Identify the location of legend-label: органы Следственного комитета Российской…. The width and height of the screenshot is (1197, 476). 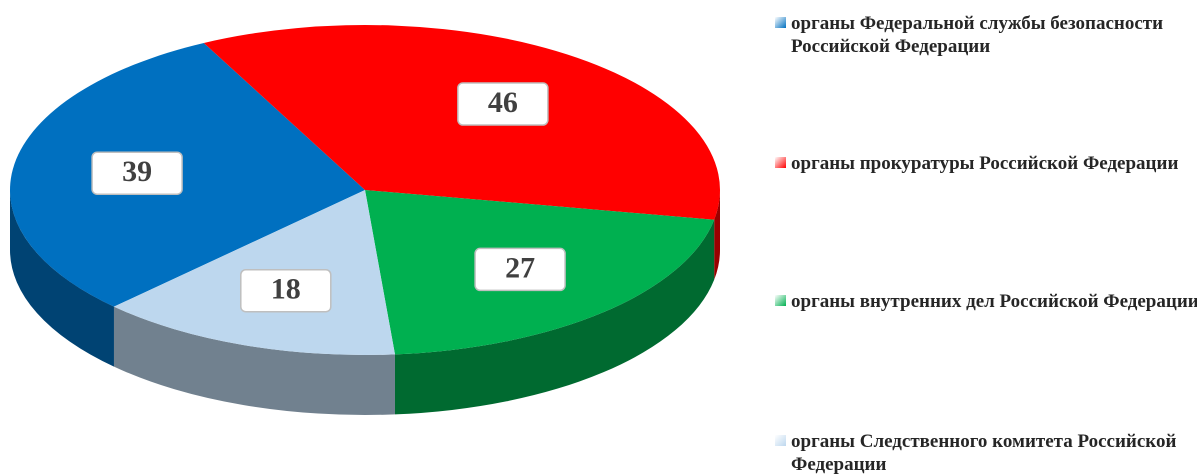
(984, 453).